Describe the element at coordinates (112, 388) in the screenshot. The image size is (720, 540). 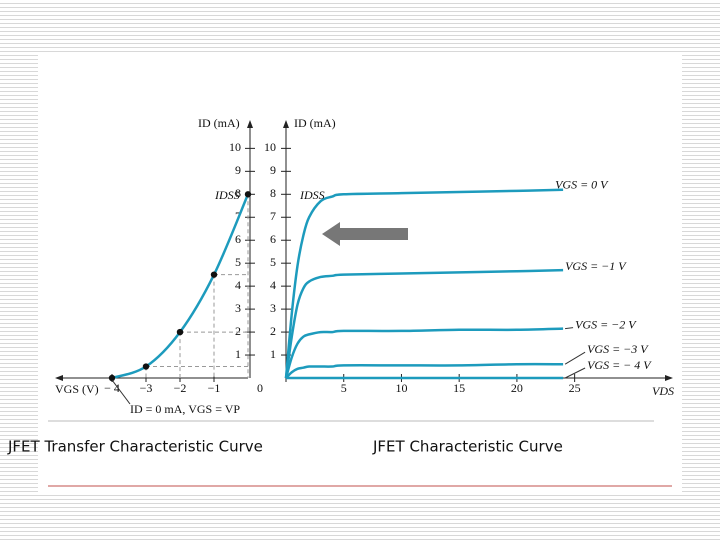
I see `x-tick-label: − 4` at that location.